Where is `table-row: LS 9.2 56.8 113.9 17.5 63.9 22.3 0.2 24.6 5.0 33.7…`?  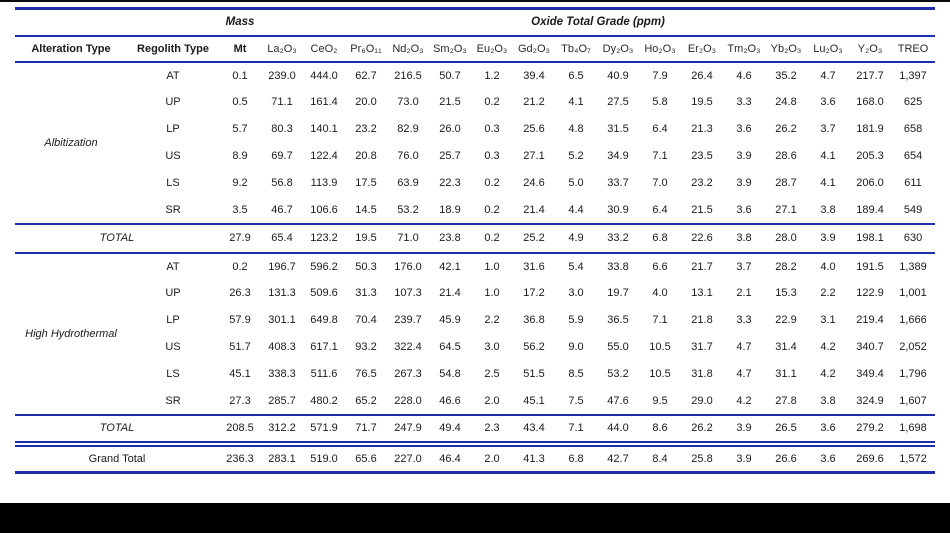
table-row: LS 9.2 56.8 113.9 17.5 63.9 22.3 0.2 24.6 5.0 33.7… is located at coordinates (475, 183).